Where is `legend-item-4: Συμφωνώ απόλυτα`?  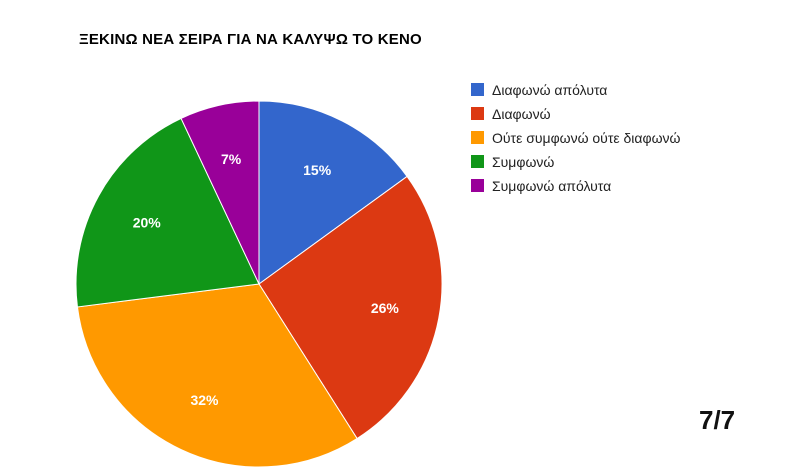
legend-item-4: Συμφωνώ απόλυτα is located at coordinates (575, 185).